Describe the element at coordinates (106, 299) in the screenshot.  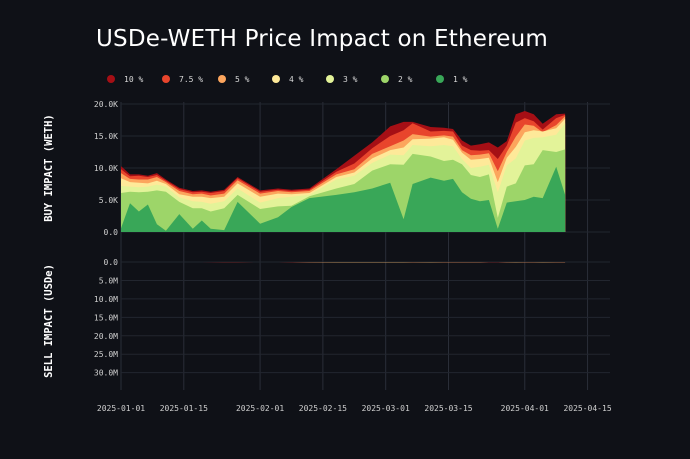
I see `sell-y-tick-label: 10.0M` at that location.